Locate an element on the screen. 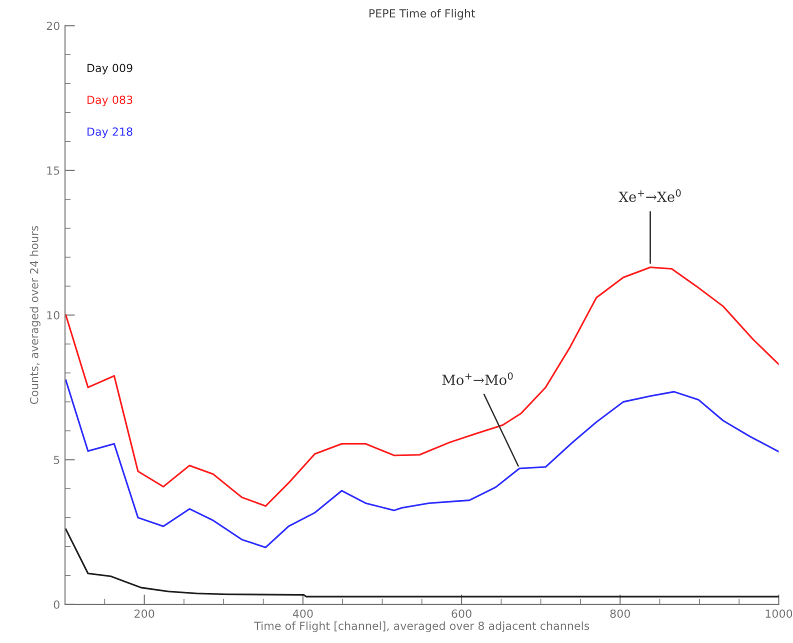 This screenshot has height=643, width=793. annotation: Mo$^{+}$→Mo$^{0}$ is located at coordinates (477, 379).